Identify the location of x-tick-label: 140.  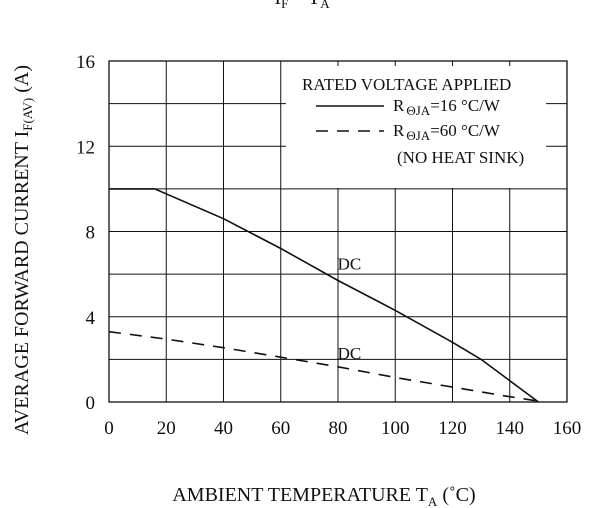
(510, 428).